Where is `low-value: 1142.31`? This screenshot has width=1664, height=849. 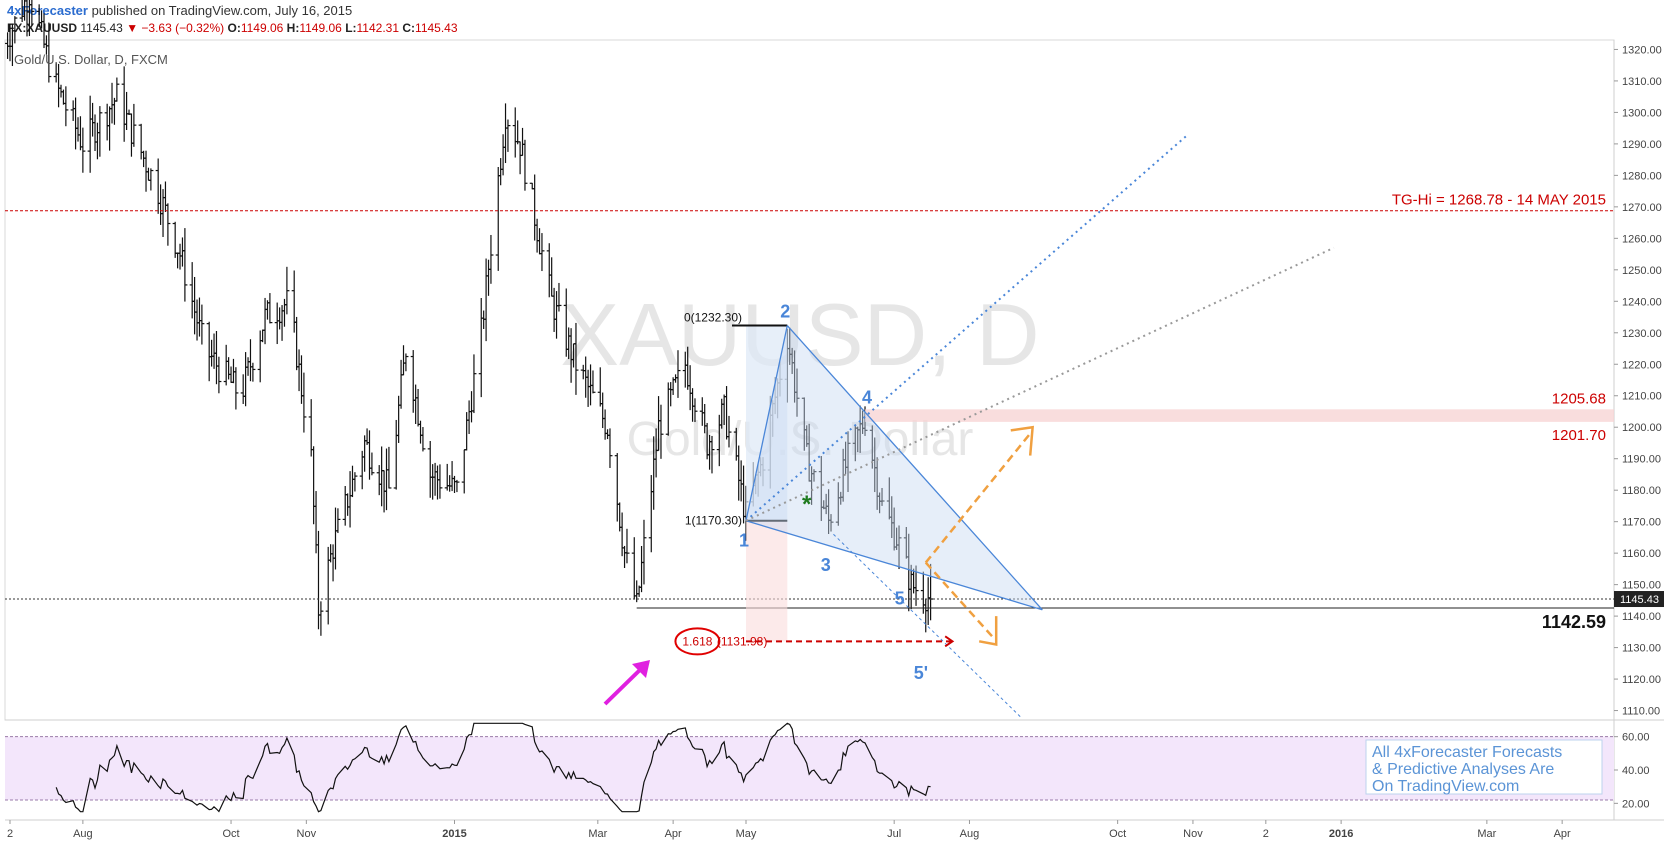 low-value: 1142.31 is located at coordinates (378, 28).